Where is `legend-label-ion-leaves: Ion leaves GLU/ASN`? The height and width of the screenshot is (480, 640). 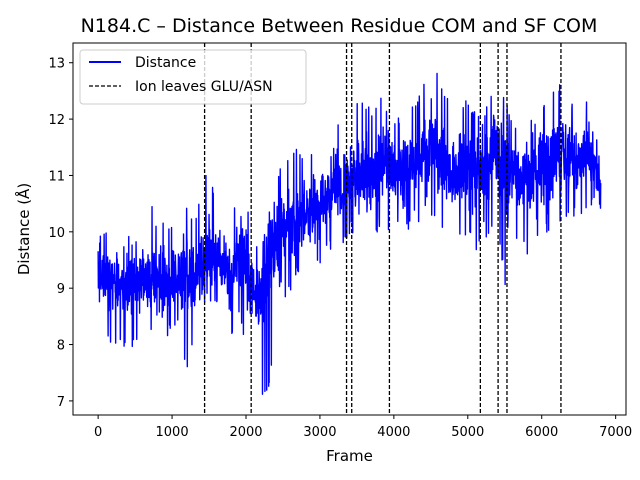 legend-label-ion-leaves: Ion leaves GLU/ASN is located at coordinates (204, 87).